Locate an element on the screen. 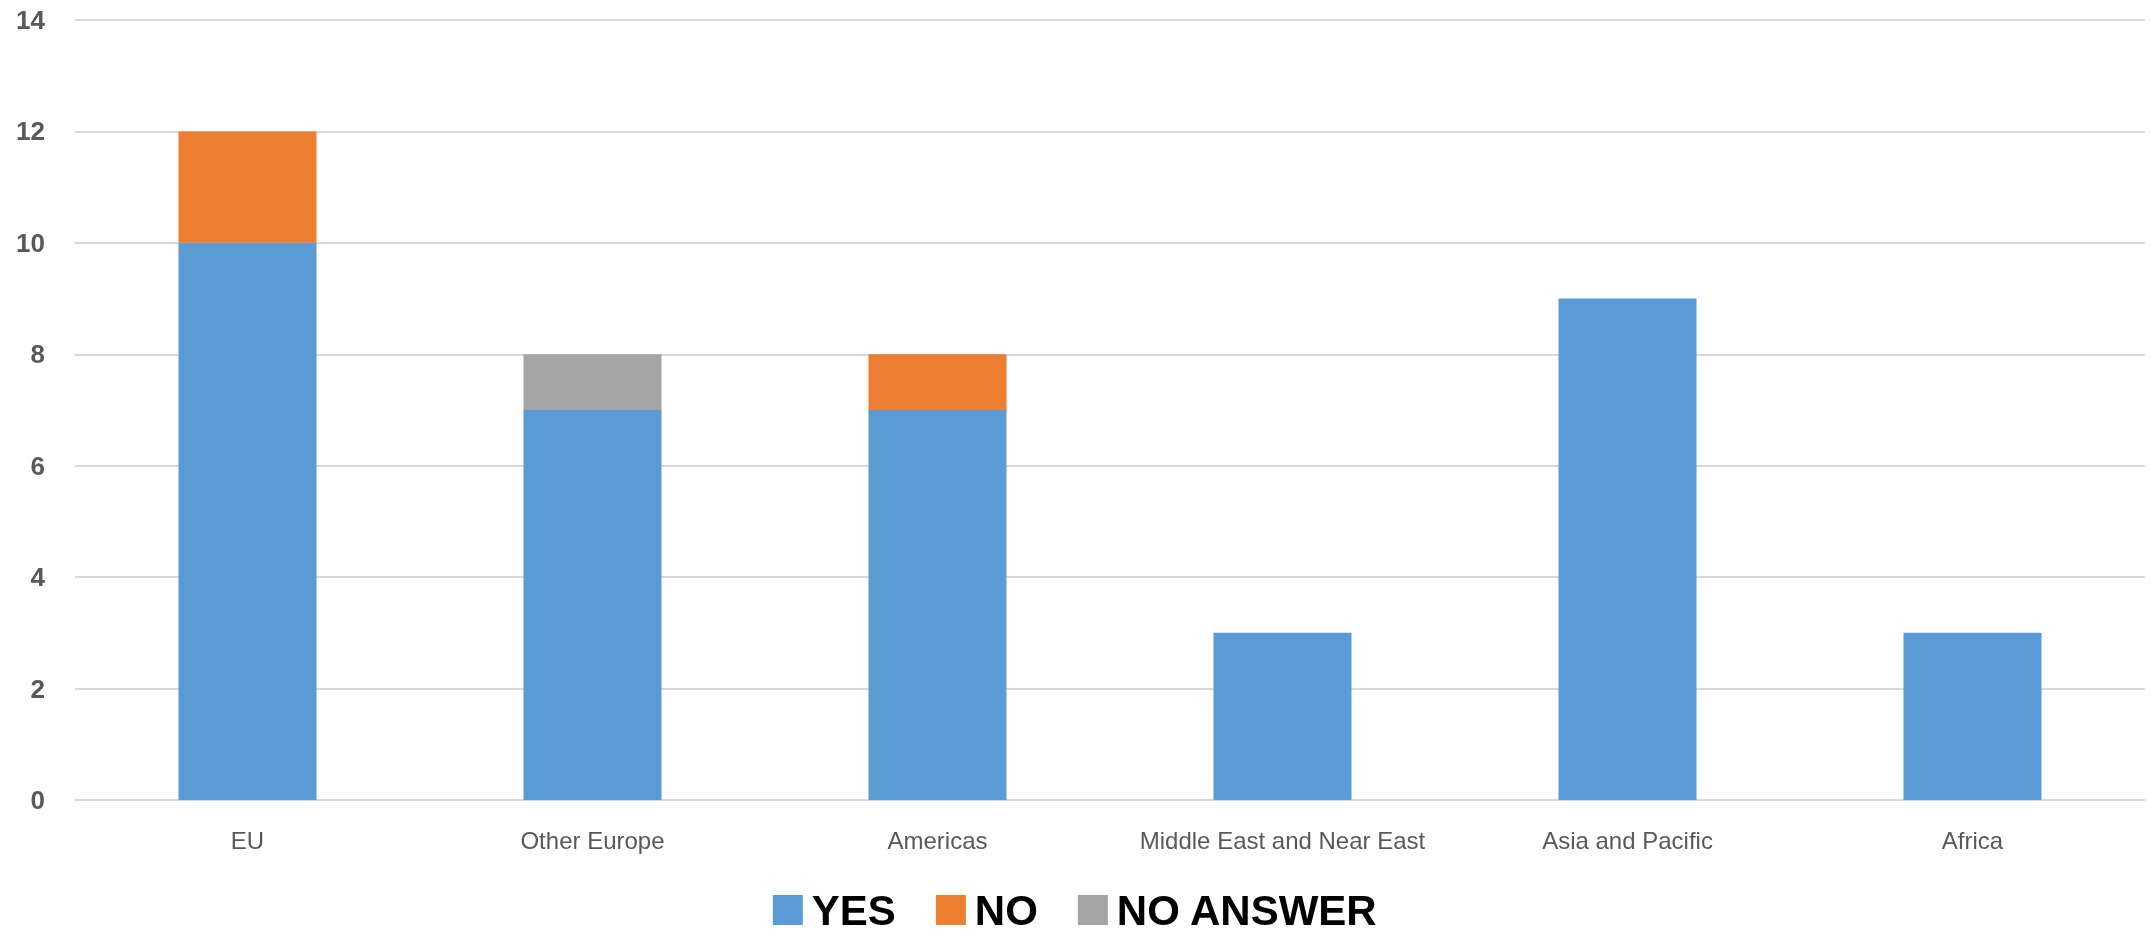 The width and height of the screenshot is (2151, 936). x-tick-label: Africa is located at coordinates (1972, 840).